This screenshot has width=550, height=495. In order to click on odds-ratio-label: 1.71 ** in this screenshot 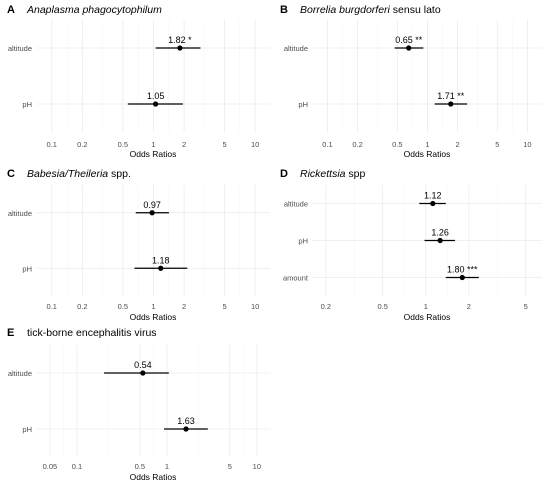, I will do `click(451, 96)`.